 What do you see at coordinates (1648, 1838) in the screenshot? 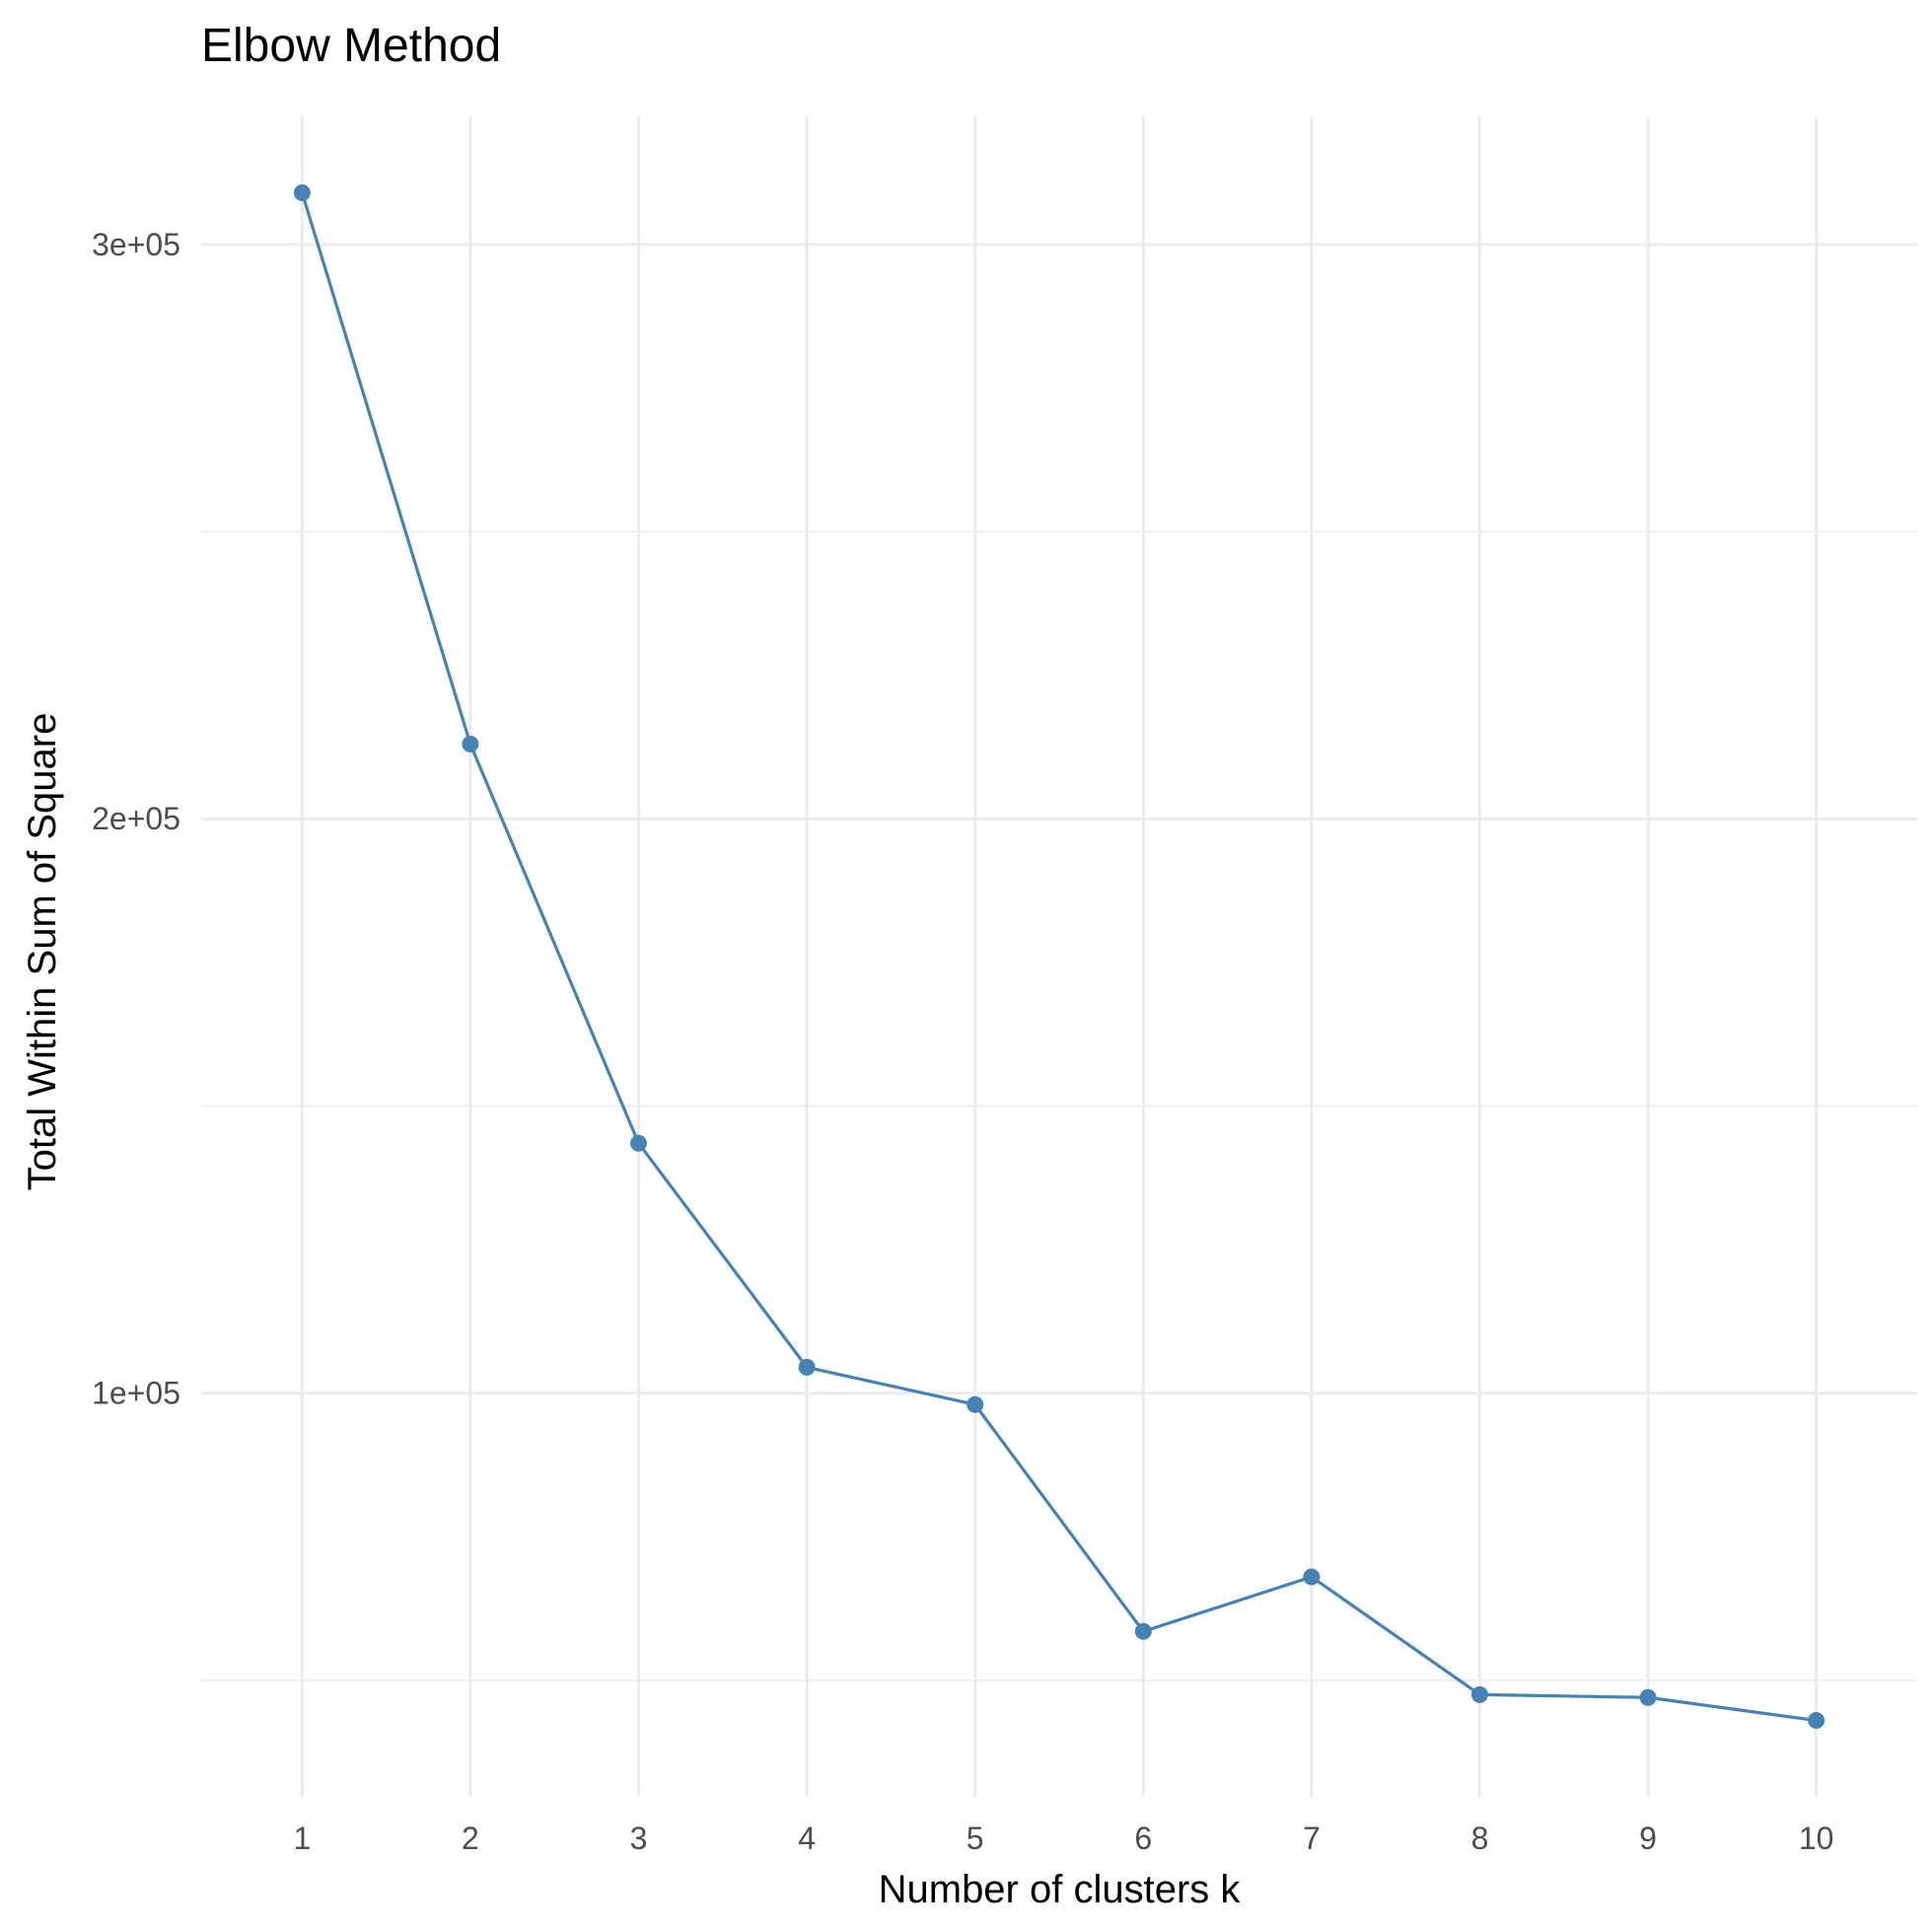
I see `x-tick-label: 9` at bounding box center [1648, 1838].